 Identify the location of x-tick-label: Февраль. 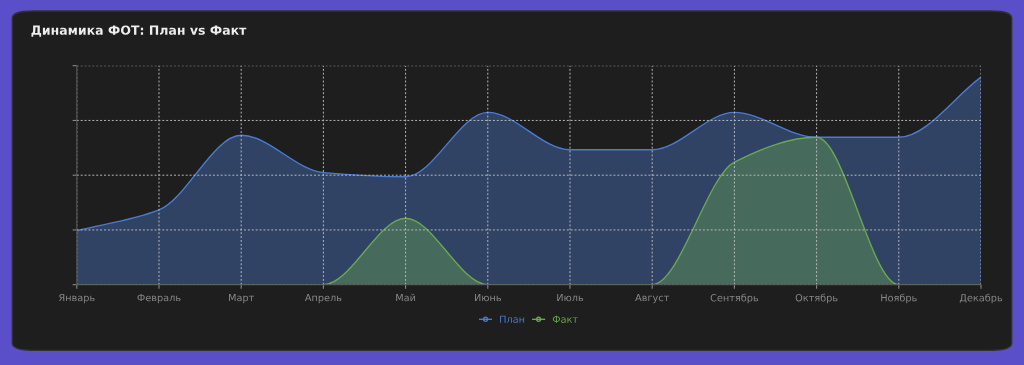
(159, 299).